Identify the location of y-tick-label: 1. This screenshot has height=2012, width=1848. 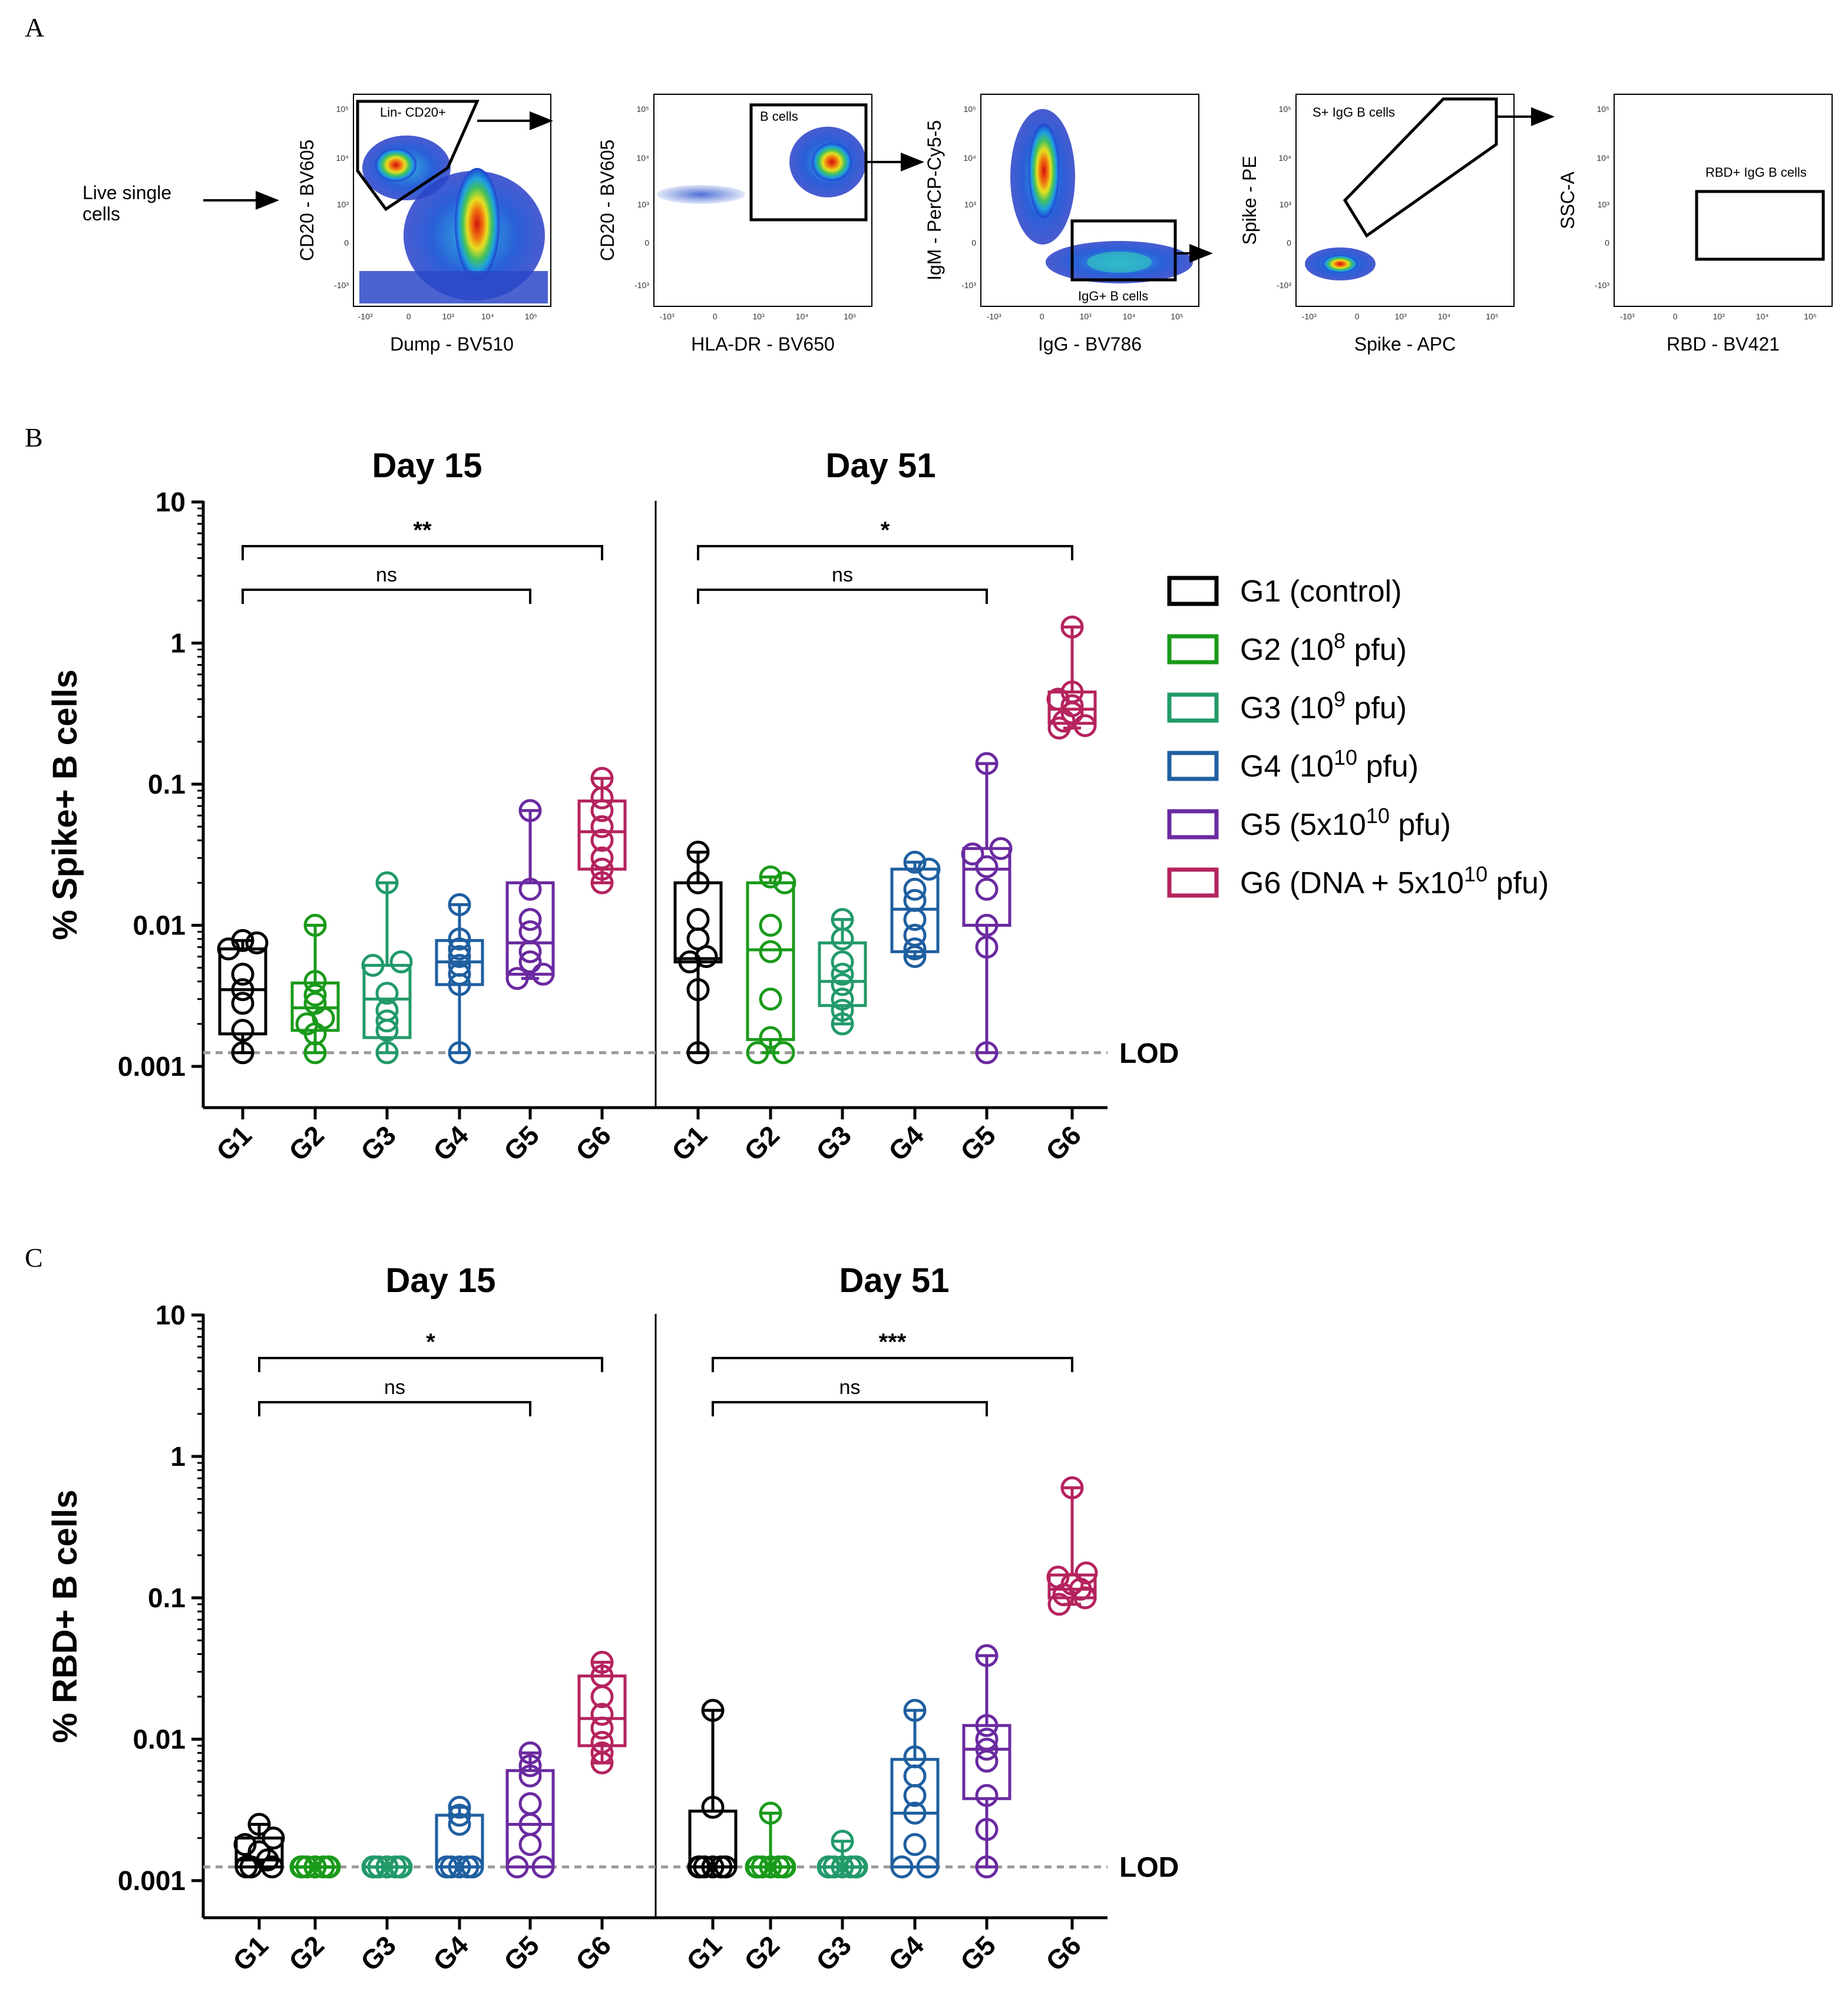
(178, 1456).